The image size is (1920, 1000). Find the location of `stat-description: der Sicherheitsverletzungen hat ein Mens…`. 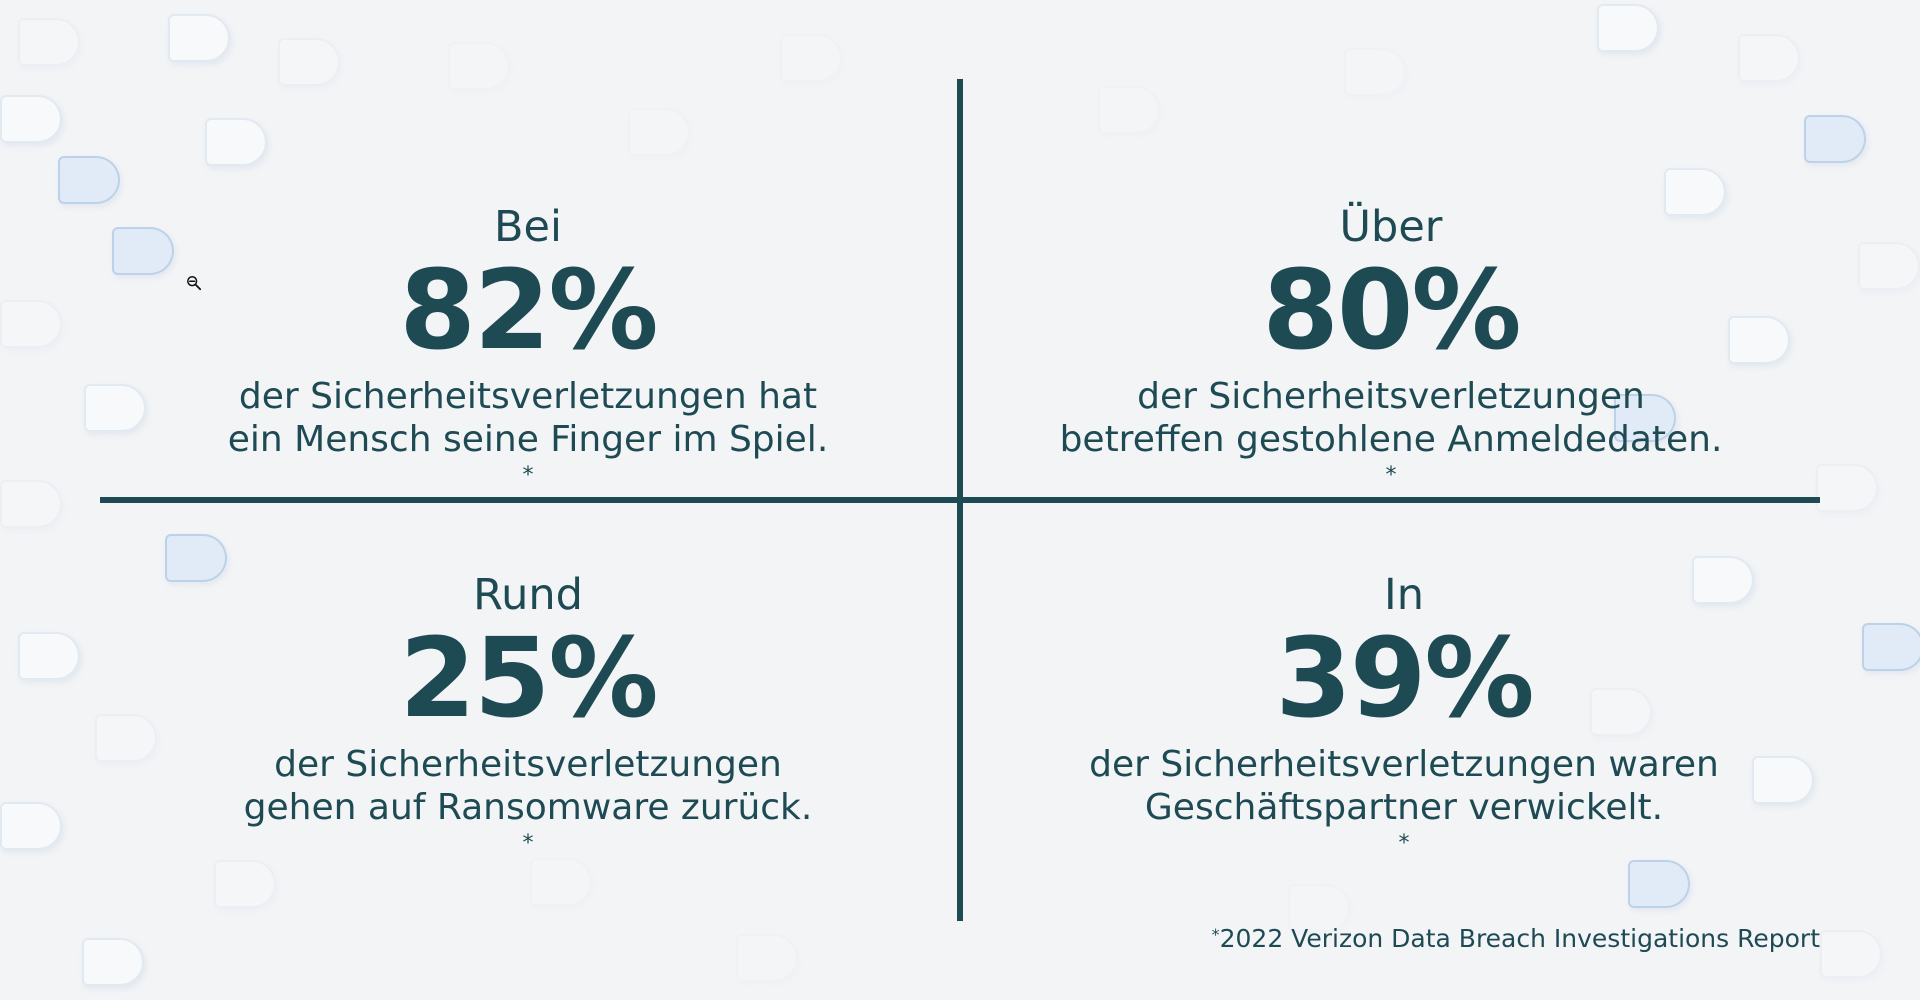

stat-description: der Sicherheitsverletzungen hat ein Mens… is located at coordinates (528, 440).